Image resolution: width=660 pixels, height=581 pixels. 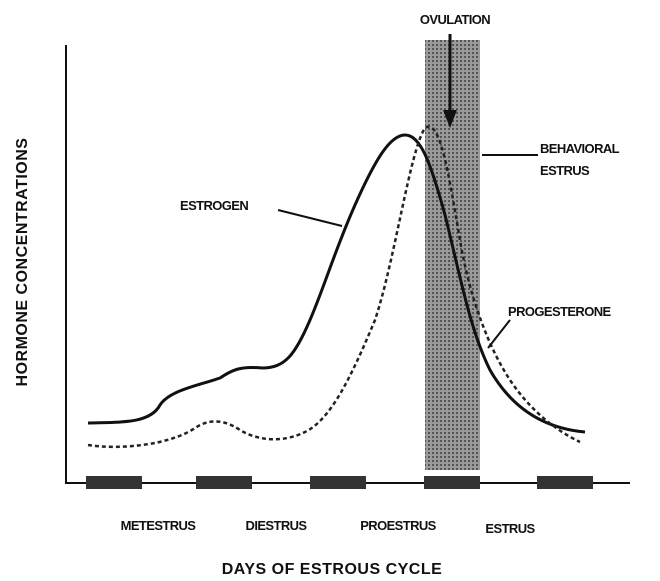 What do you see at coordinates (22, 262) in the screenshot?
I see `y-axis-title: HORMONE CONCENTRATIONS` at bounding box center [22, 262].